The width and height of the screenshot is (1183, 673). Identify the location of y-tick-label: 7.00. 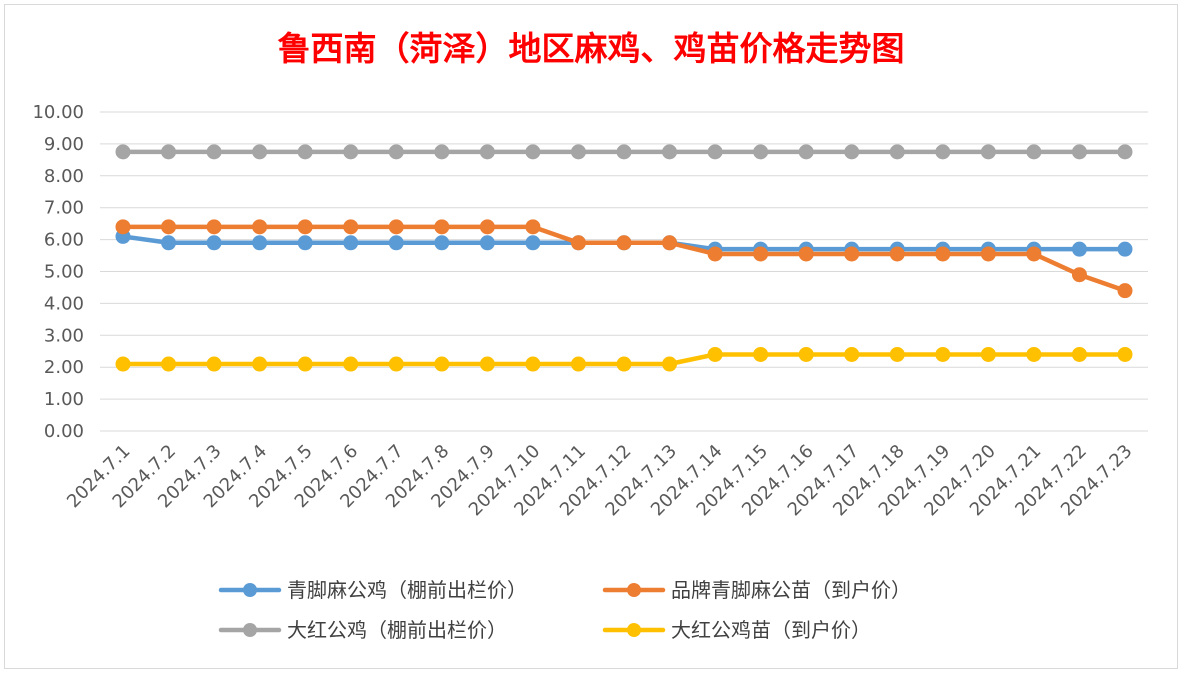
(64, 208).